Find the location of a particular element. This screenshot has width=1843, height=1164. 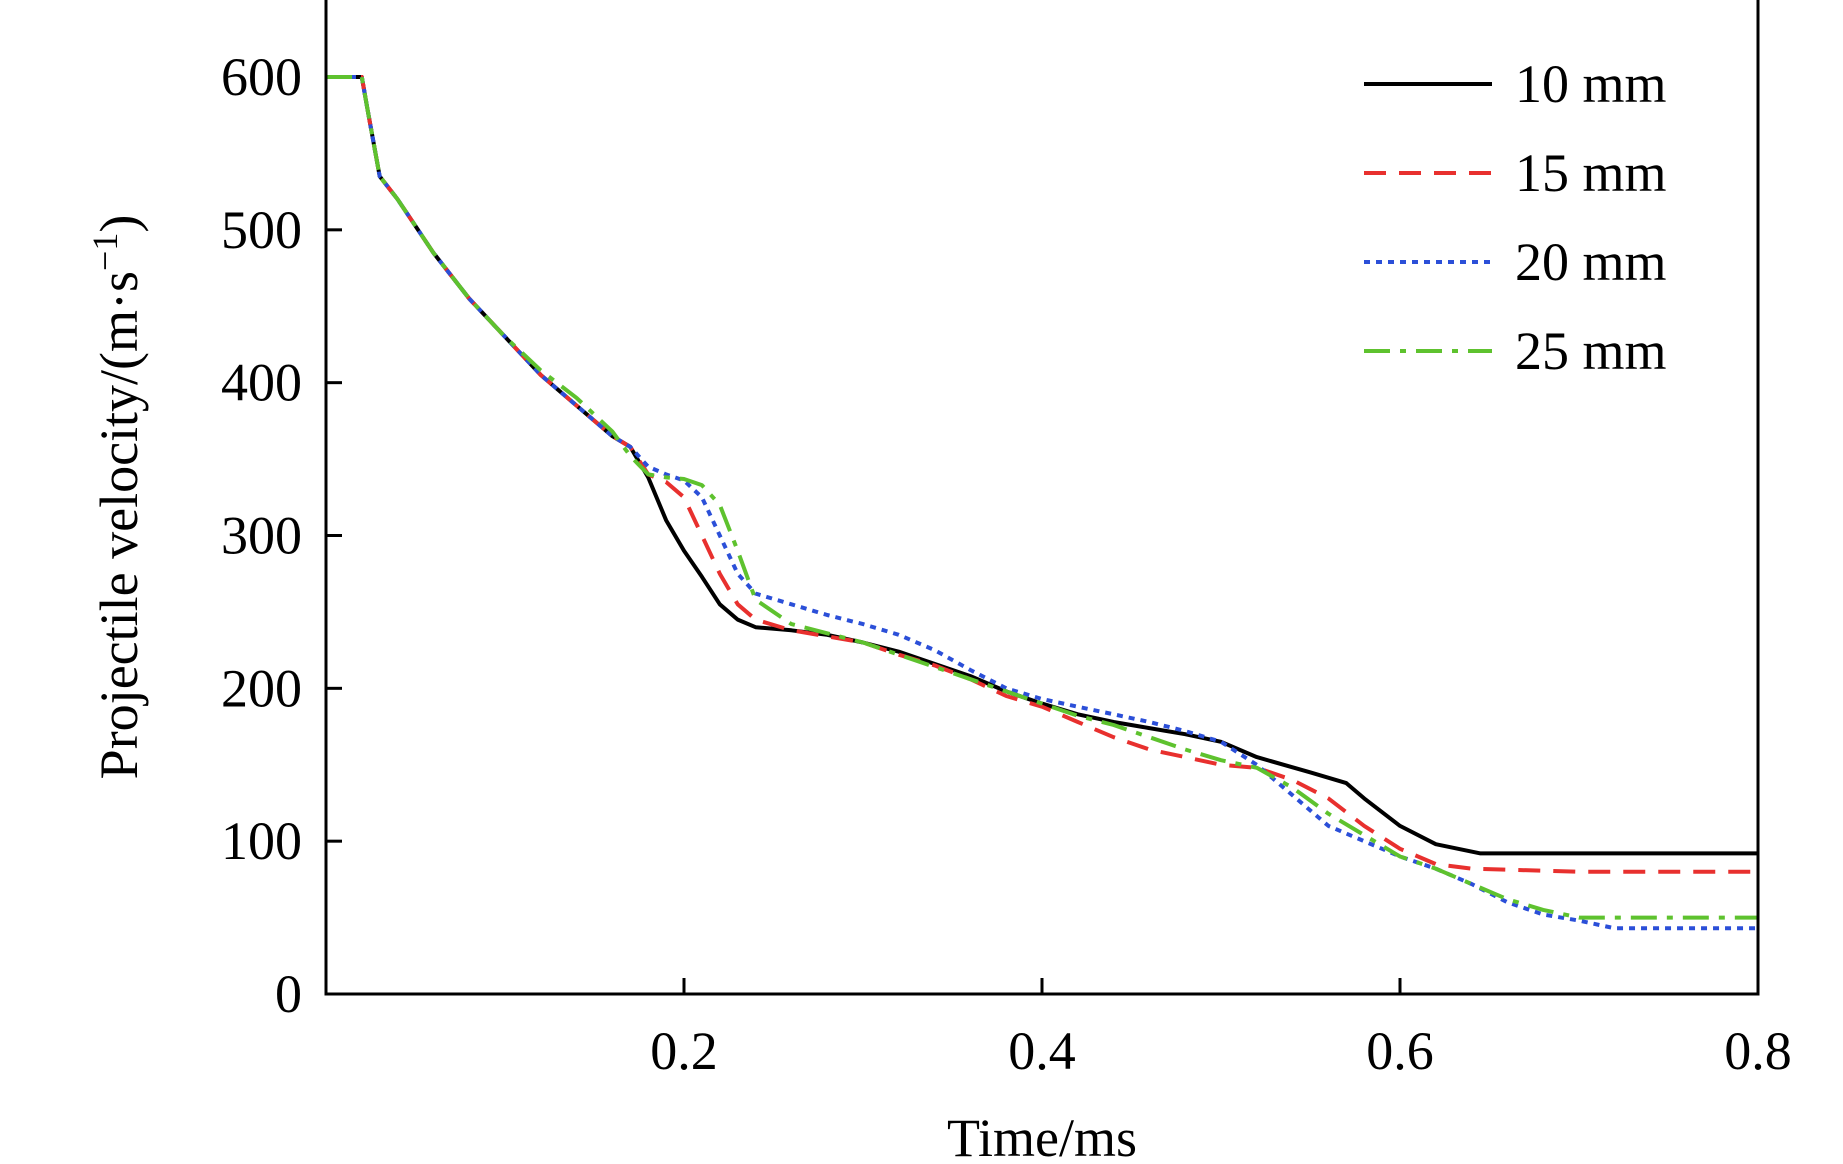

y-tick-label: 100 is located at coordinates (261, 841).